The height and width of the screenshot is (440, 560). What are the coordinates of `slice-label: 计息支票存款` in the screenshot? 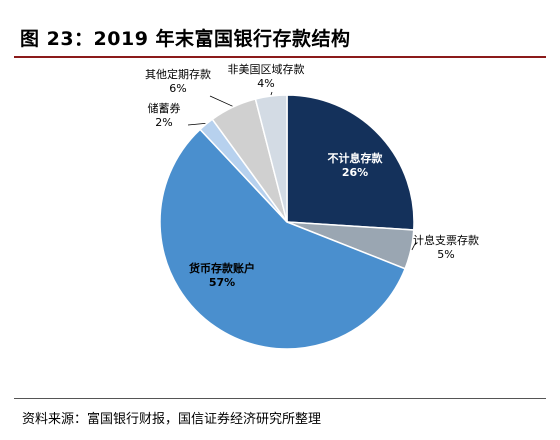 It's located at (446, 240).